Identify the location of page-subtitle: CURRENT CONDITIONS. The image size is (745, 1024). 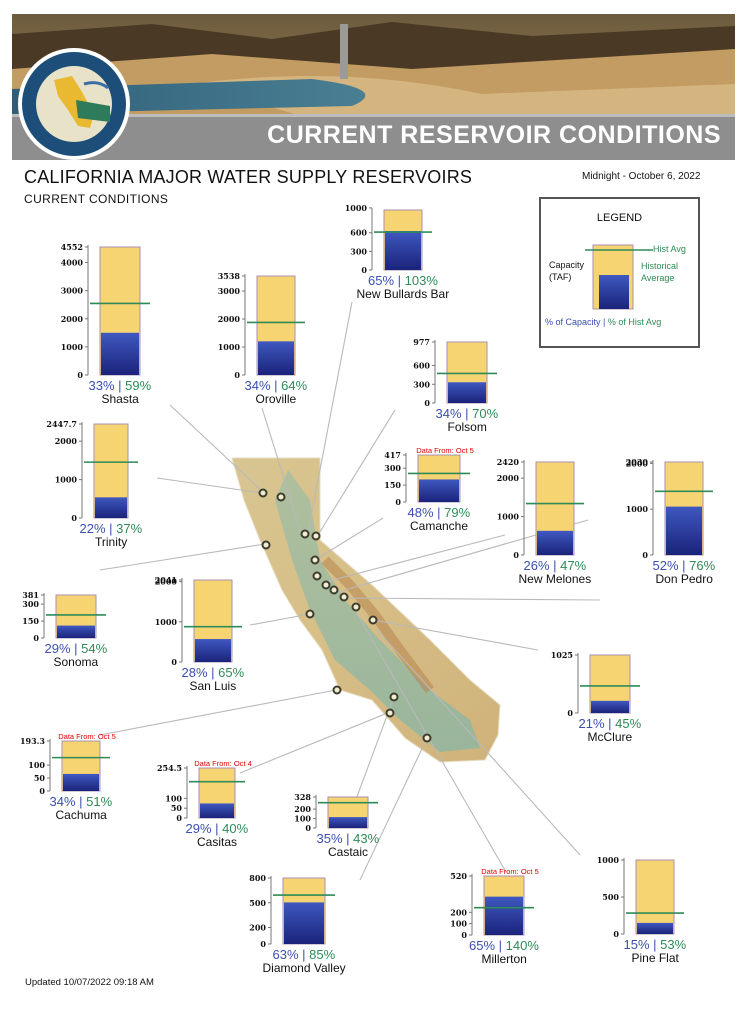
(96, 199).